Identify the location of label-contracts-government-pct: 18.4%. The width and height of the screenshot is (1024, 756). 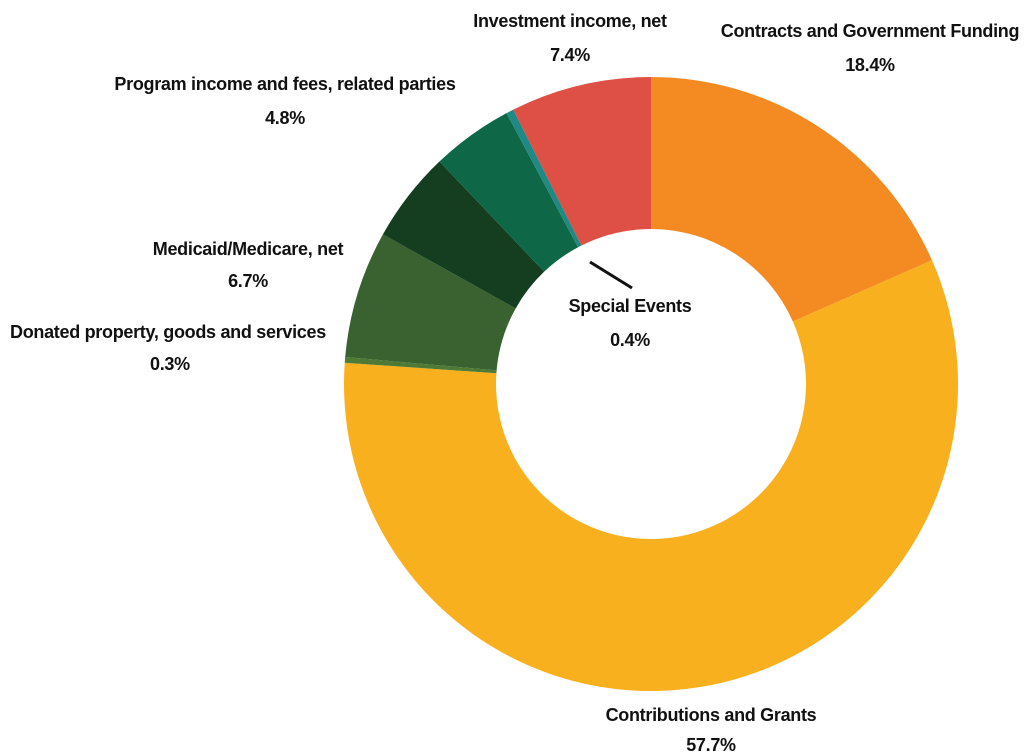
(870, 65).